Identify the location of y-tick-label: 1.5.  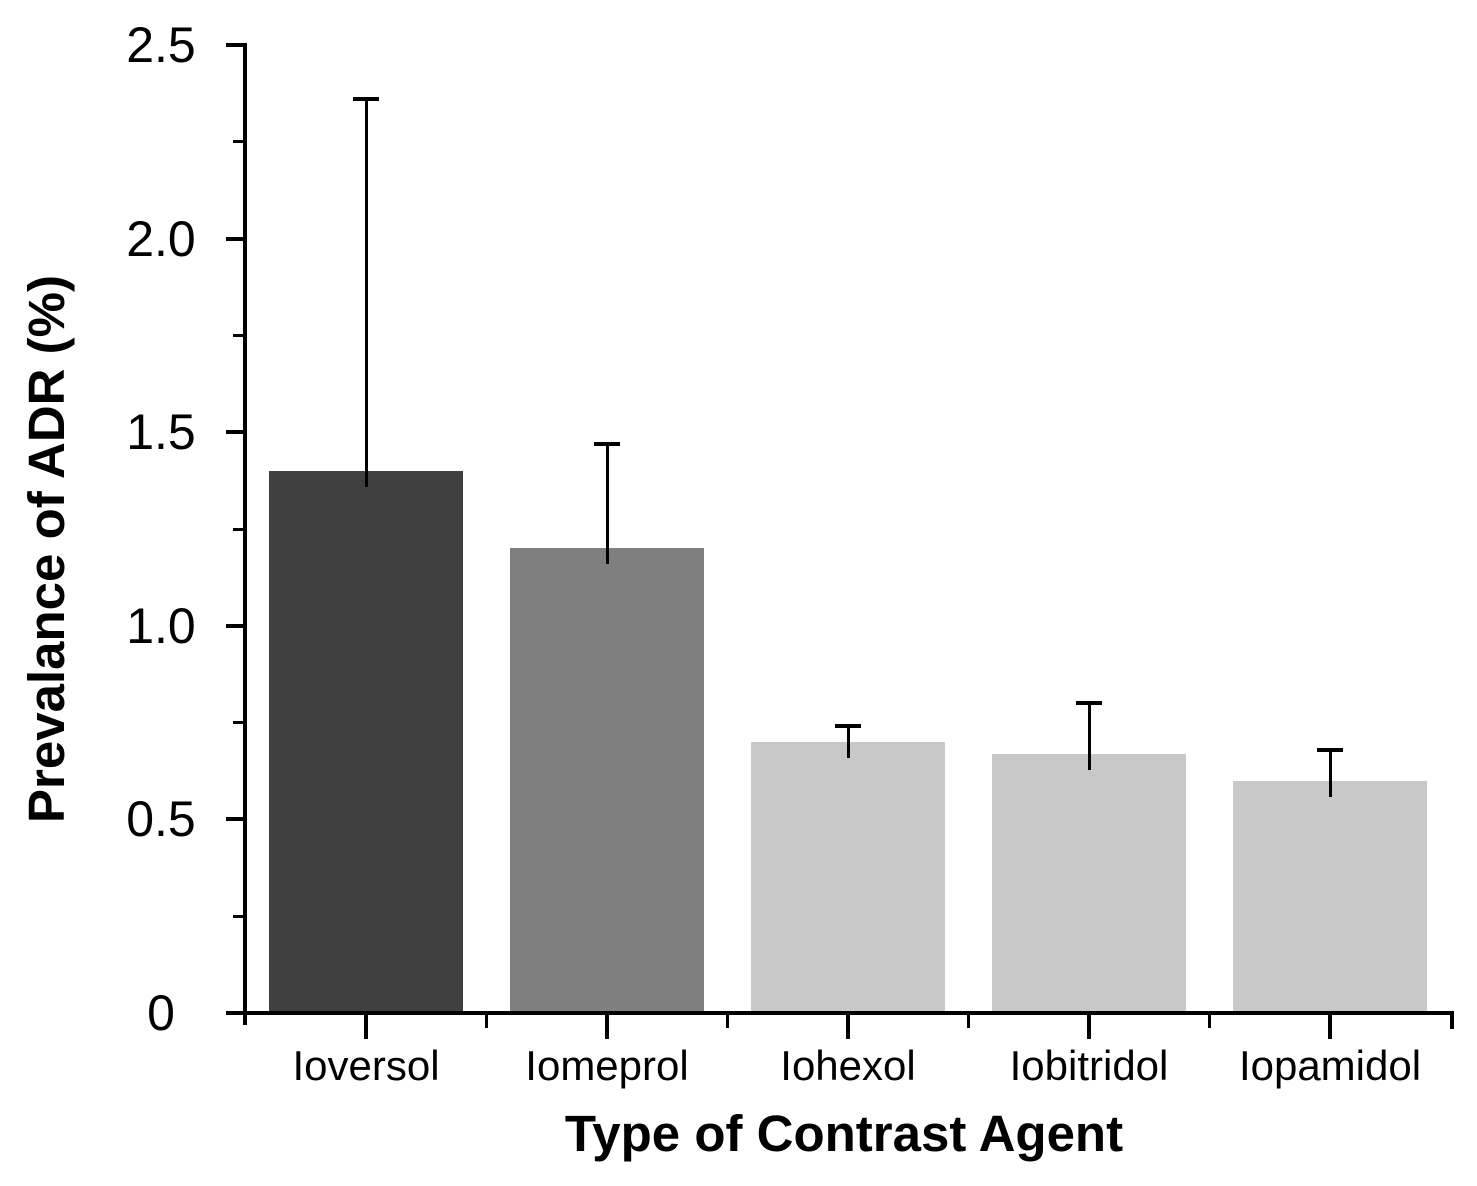
(161, 432).